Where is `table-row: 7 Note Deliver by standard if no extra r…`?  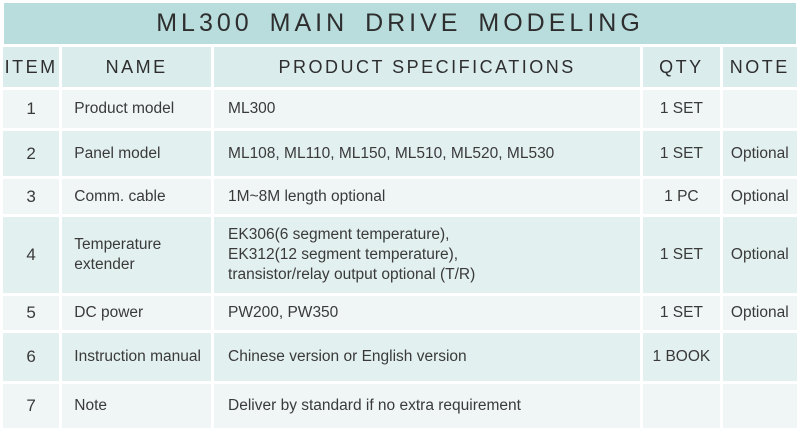 table-row: 7 Note Deliver by standard if no extra r… is located at coordinates (400, 406).